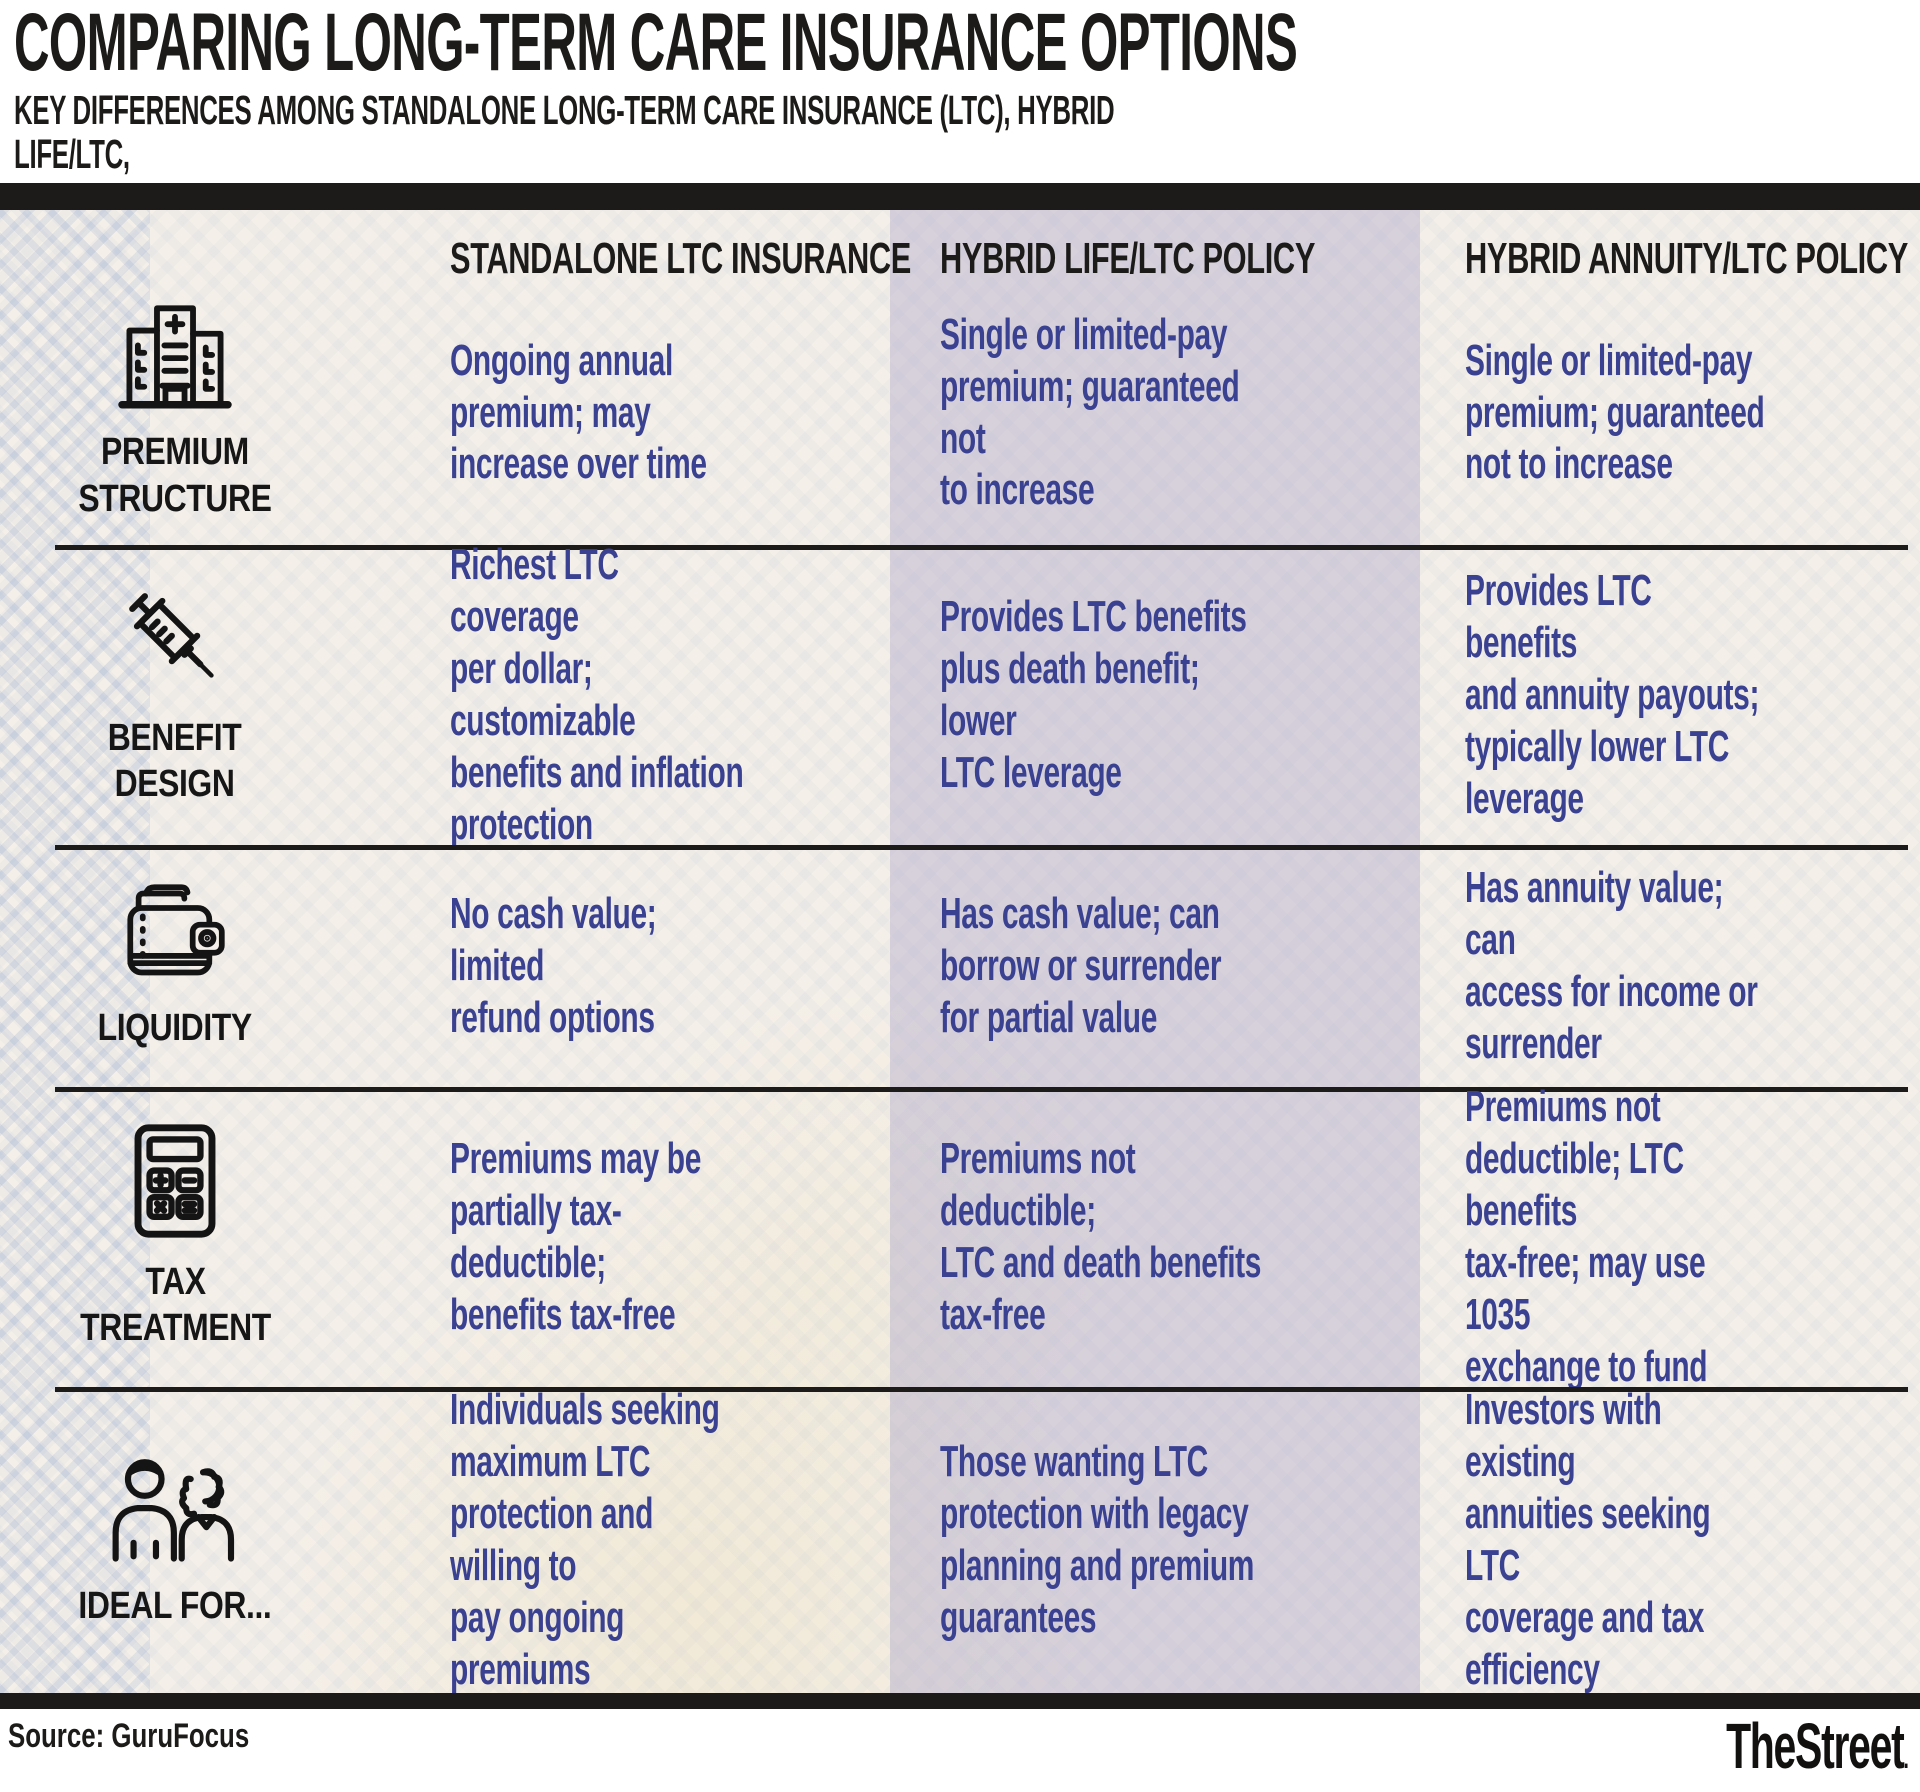  Describe the element at coordinates (1906, 1758) in the screenshot. I see `logo-period: .` at that location.